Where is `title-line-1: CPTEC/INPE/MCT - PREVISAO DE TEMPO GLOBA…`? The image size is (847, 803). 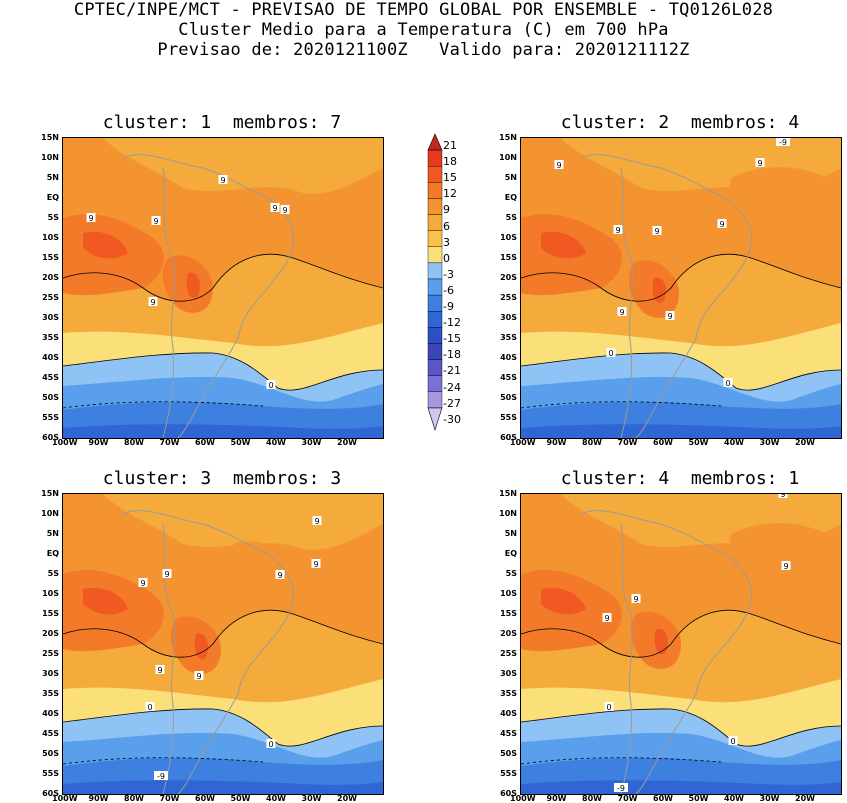 title-line-1: CPTEC/INPE/MCT - PREVISAO DE TEMPO GLOBA… is located at coordinates (423, 10).